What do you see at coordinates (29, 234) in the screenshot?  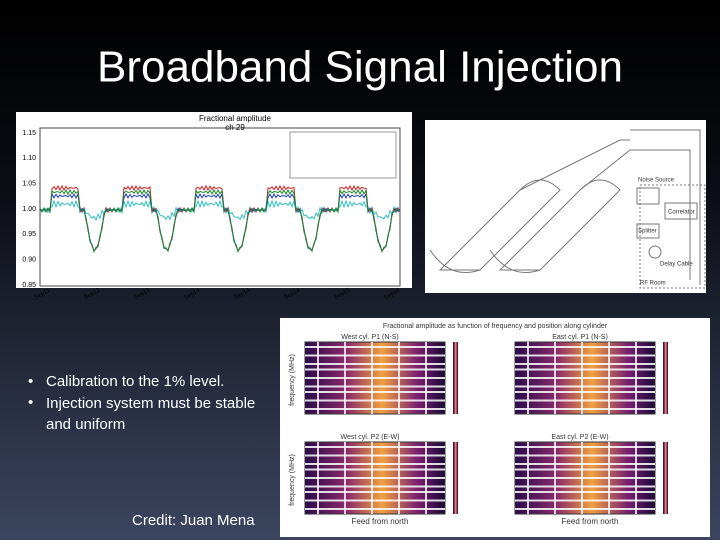 I see `y-tick-label: 0.95` at bounding box center [29, 234].